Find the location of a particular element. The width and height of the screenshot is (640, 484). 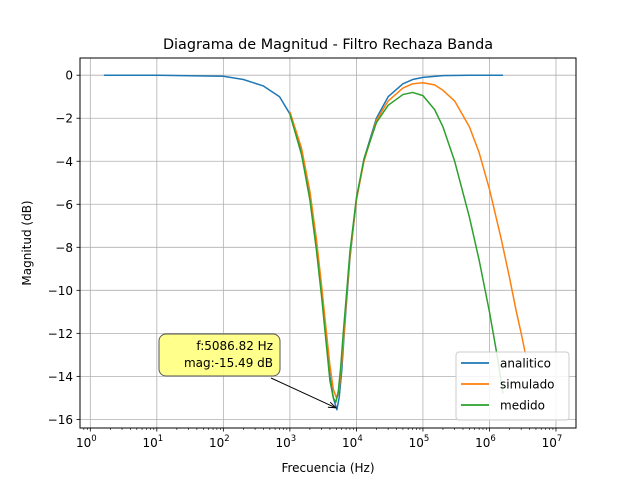

y-tick-label: −8 is located at coordinates (64, 248).